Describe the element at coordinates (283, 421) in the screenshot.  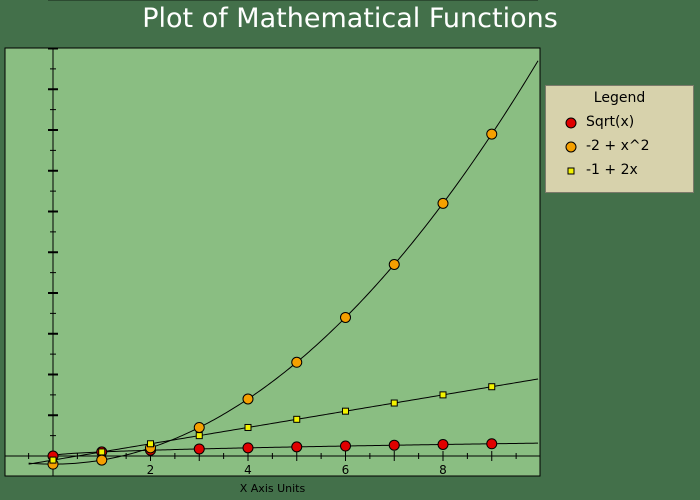
I see `linear-curve` at that location.